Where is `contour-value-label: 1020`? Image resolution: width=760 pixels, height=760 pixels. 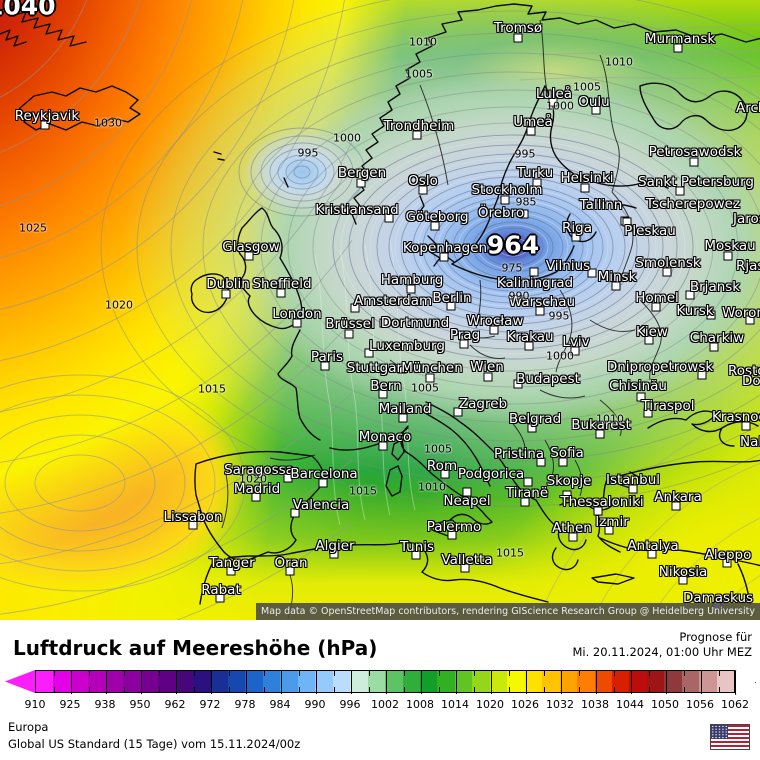 contour-value-label: 1020 is located at coordinates (119, 305).